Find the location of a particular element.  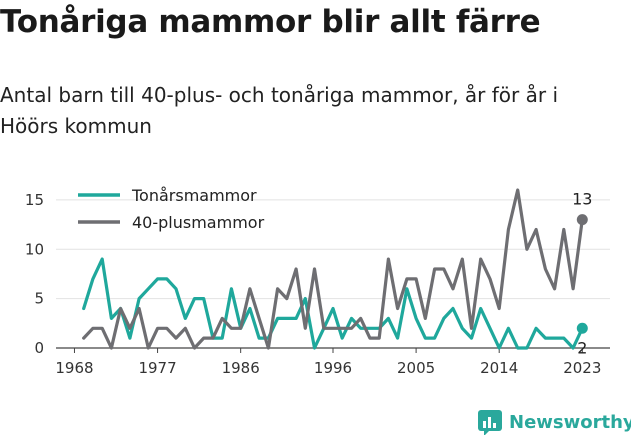

y-tick-label: 10 is located at coordinates (34, 249).